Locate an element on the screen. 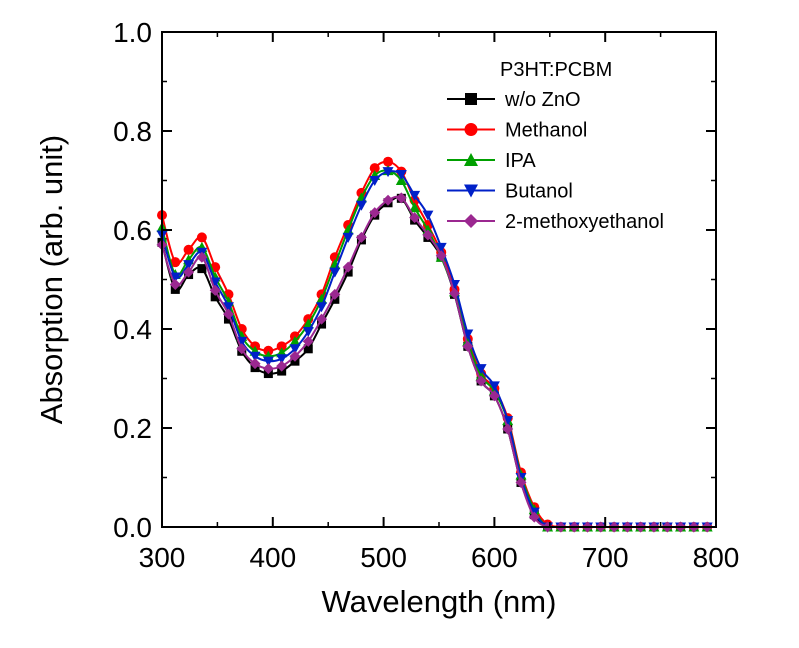 The height and width of the screenshot is (648, 799). legend-item: w/o ZnO is located at coordinates (514, 100).